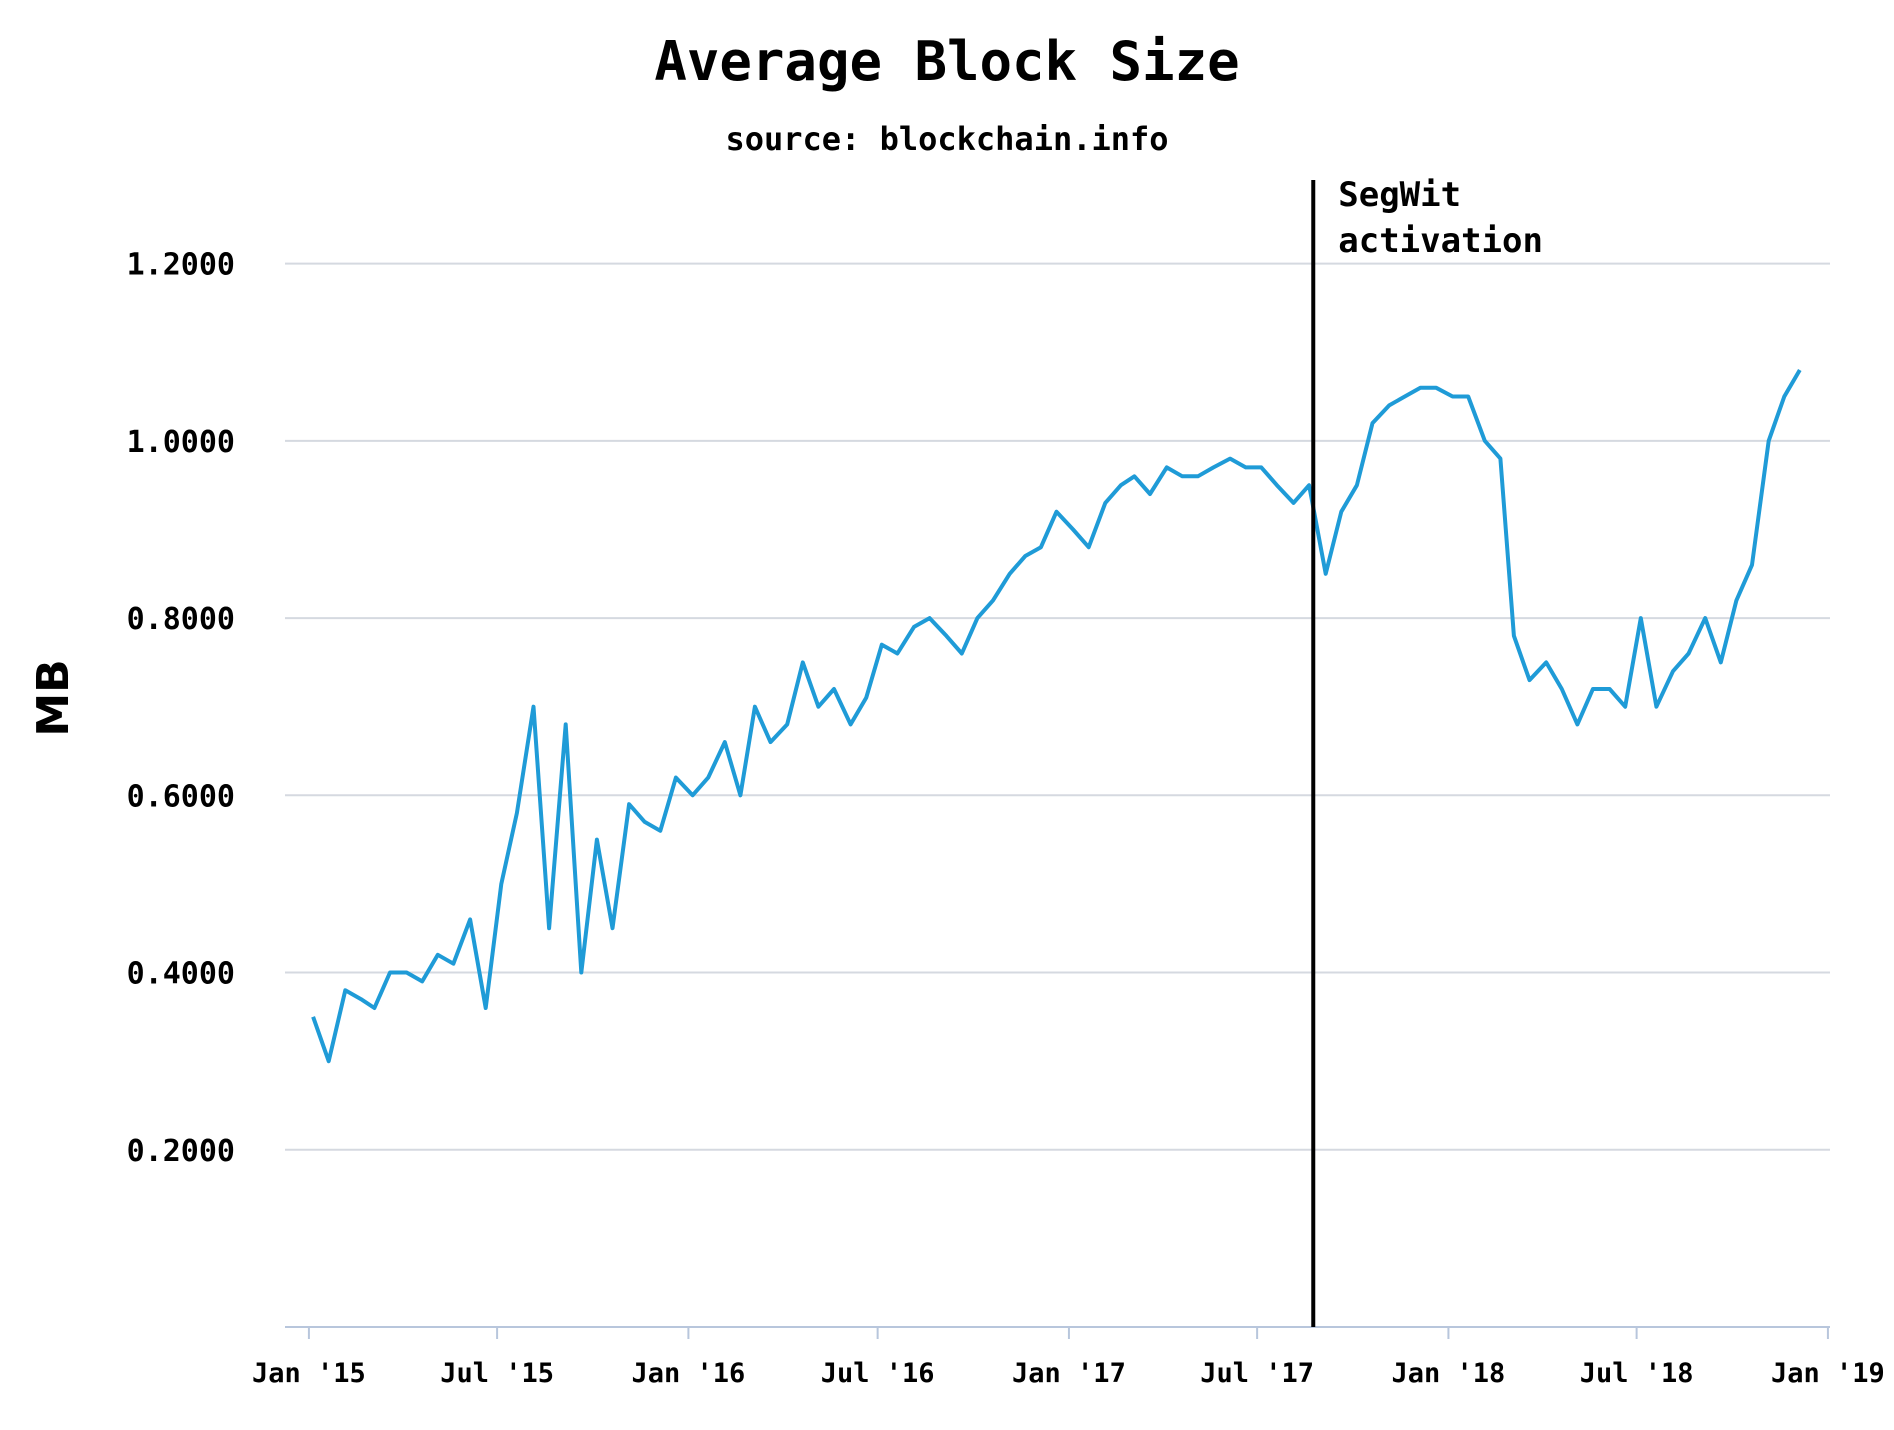 This screenshot has width=1894, height=1430. Describe the element at coordinates (1399, 195) in the screenshot. I see `annotation-segwit: SegWit` at that location.